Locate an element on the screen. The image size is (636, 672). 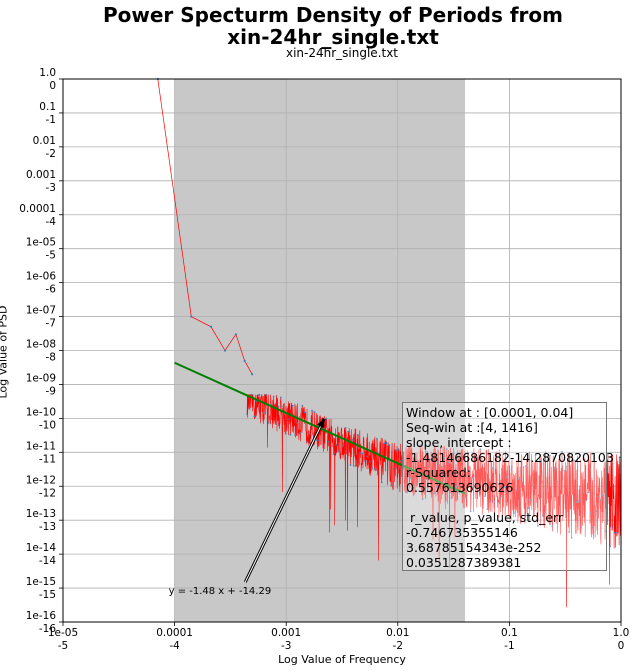
x-tick-label: 0.0001 is located at coordinates (174, 633).